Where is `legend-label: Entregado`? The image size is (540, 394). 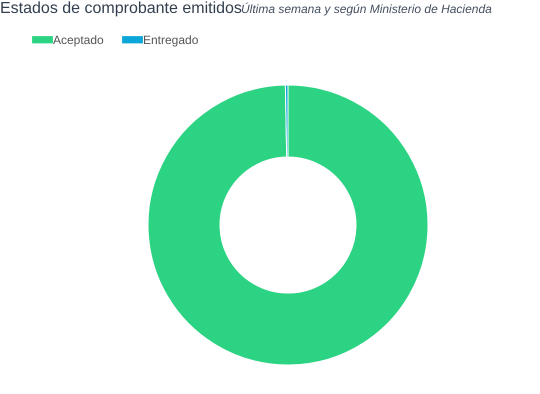 legend-label: Entregado is located at coordinates (171, 39).